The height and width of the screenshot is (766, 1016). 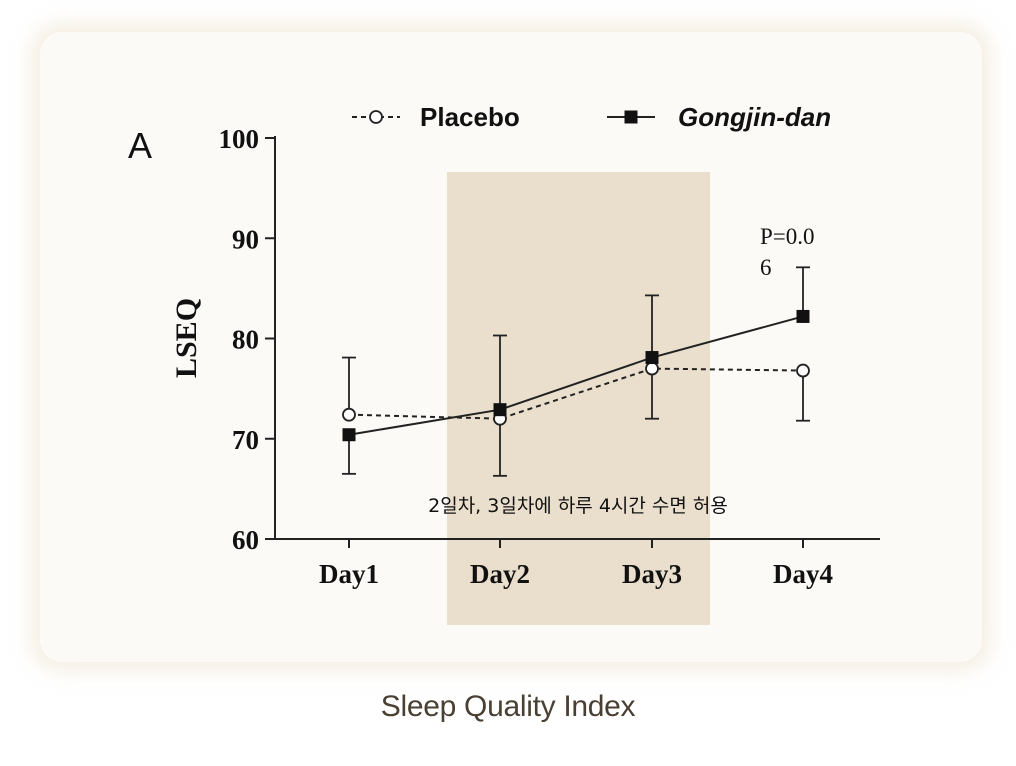 I want to click on p-value-line: P=0.0, so click(x=787, y=236).